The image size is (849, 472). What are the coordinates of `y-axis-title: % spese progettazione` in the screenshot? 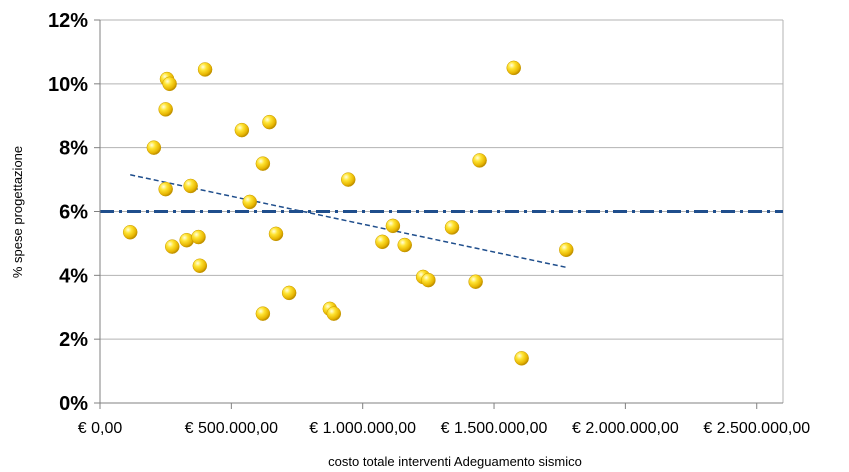 It's located at (17, 212).